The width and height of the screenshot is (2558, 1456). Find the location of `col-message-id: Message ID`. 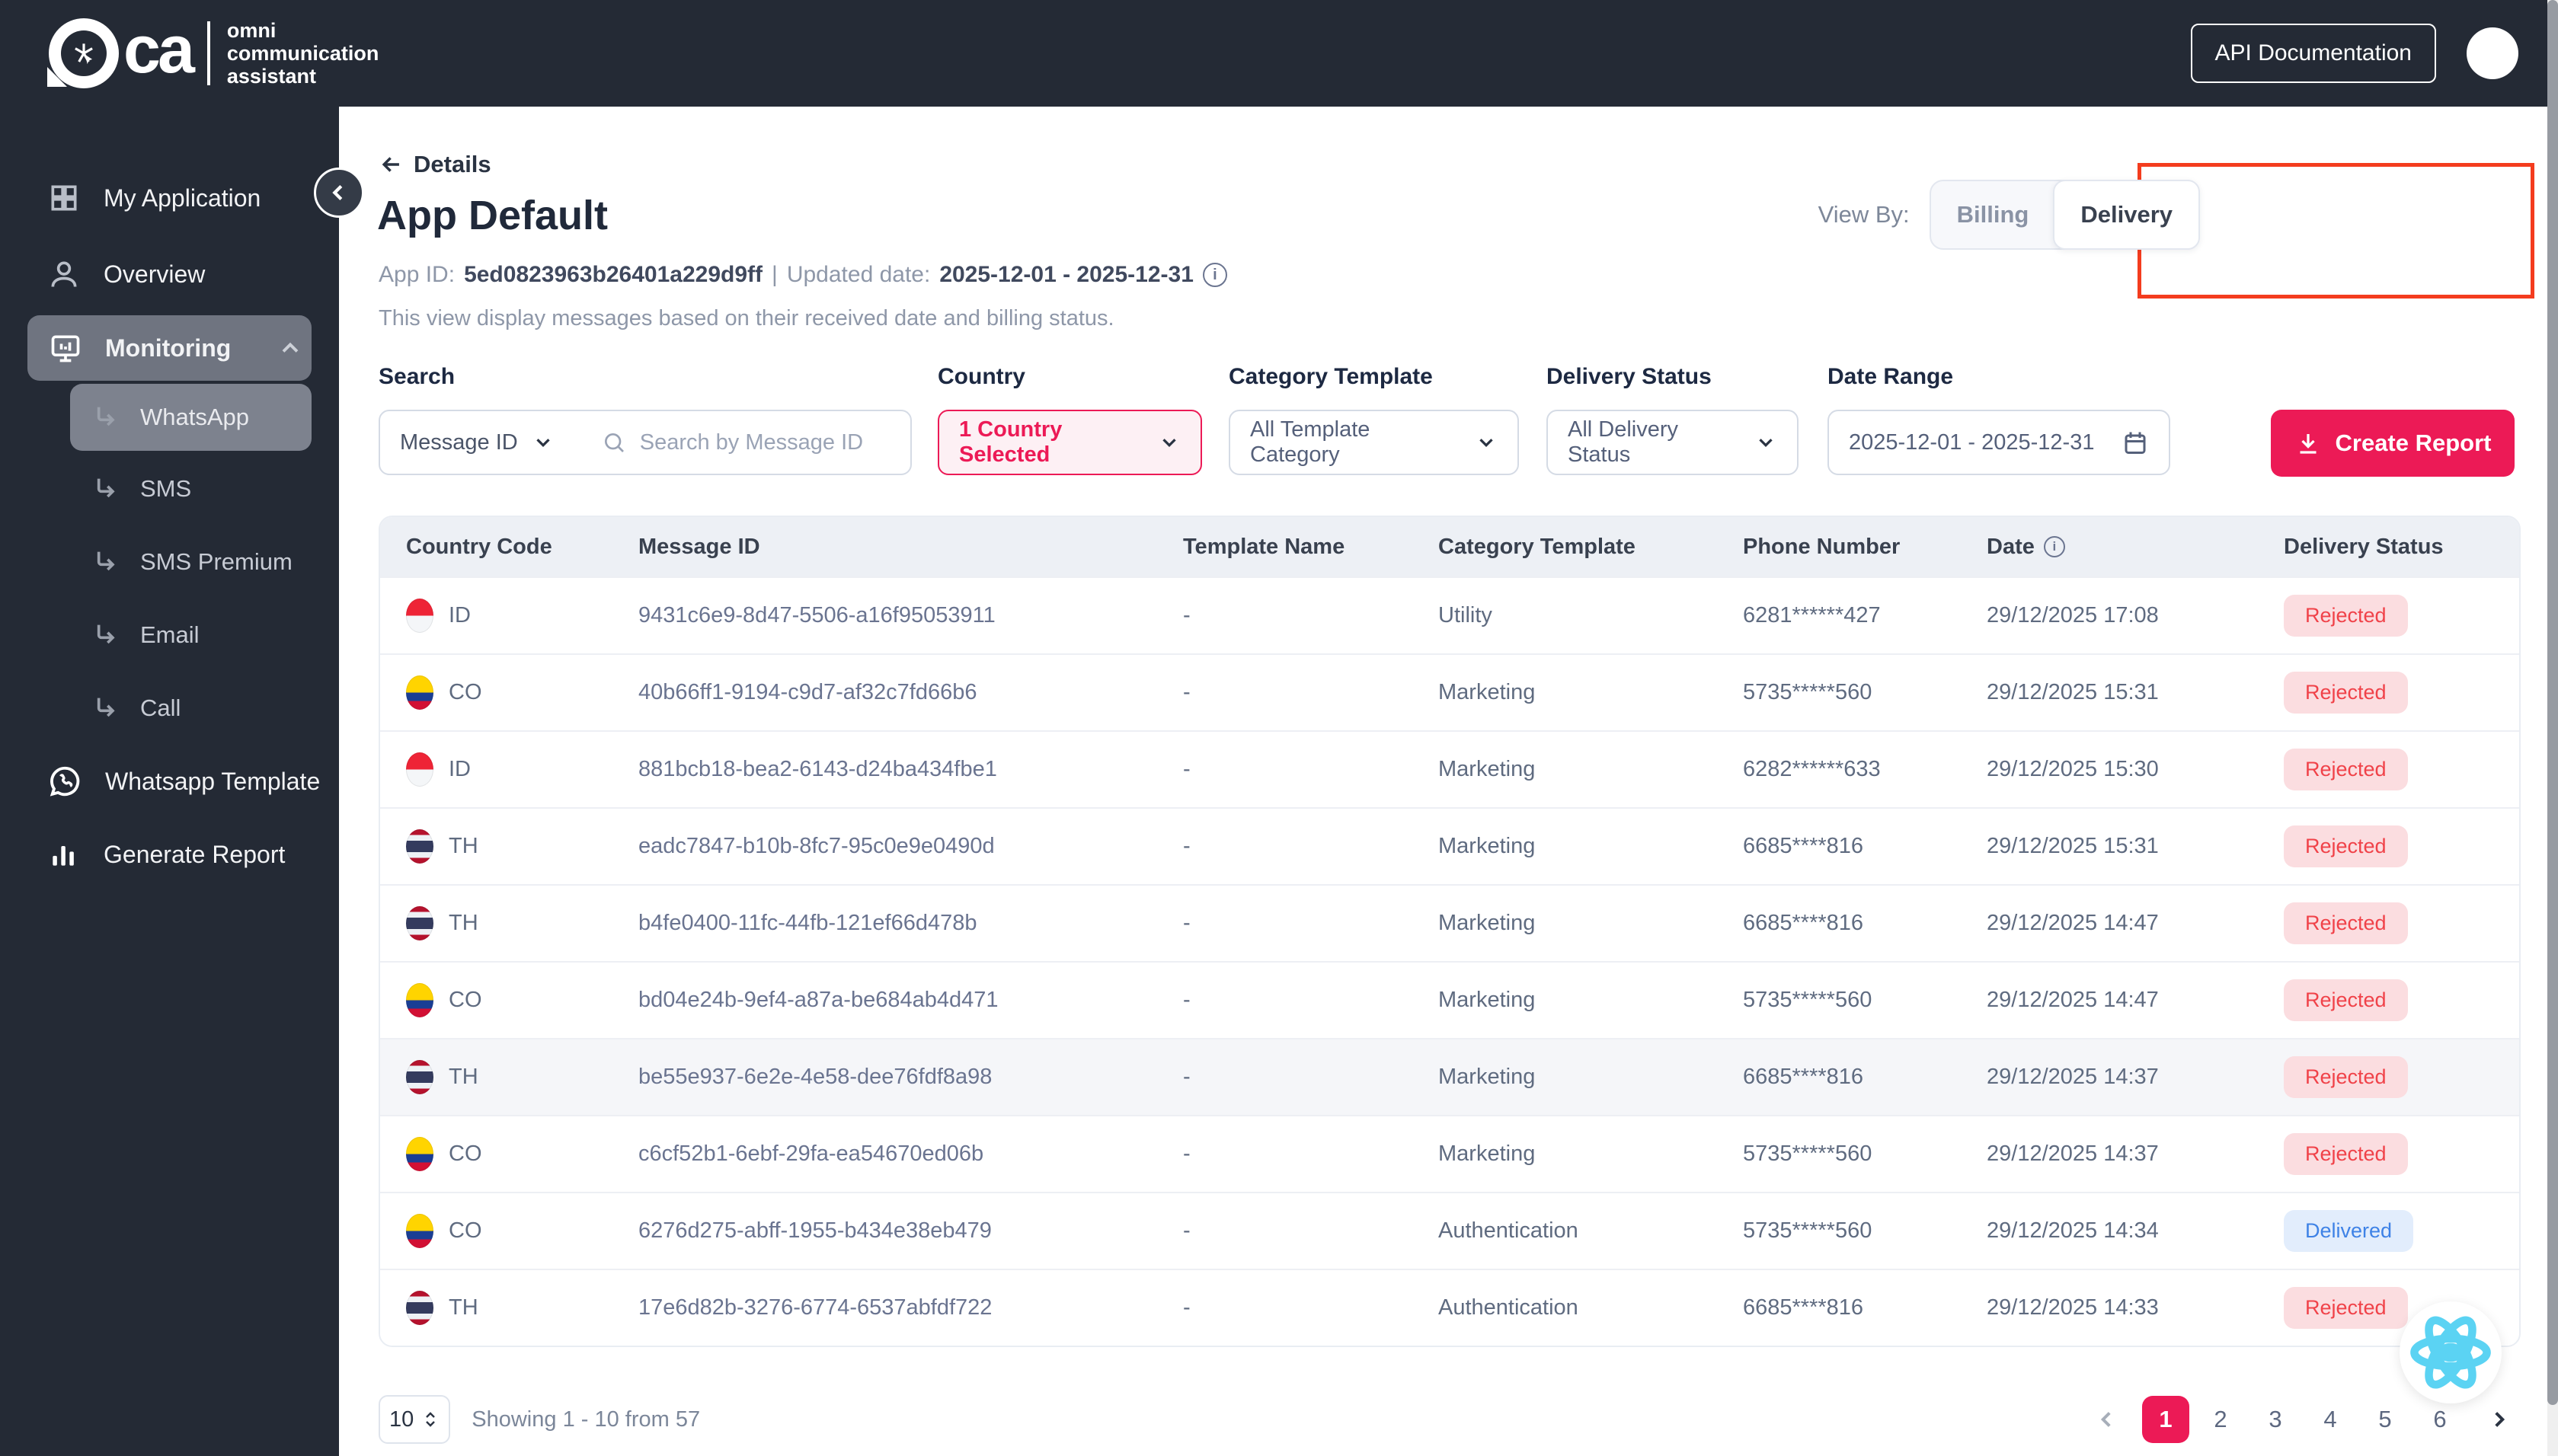

col-message-id: Message ID is located at coordinates (699, 546).